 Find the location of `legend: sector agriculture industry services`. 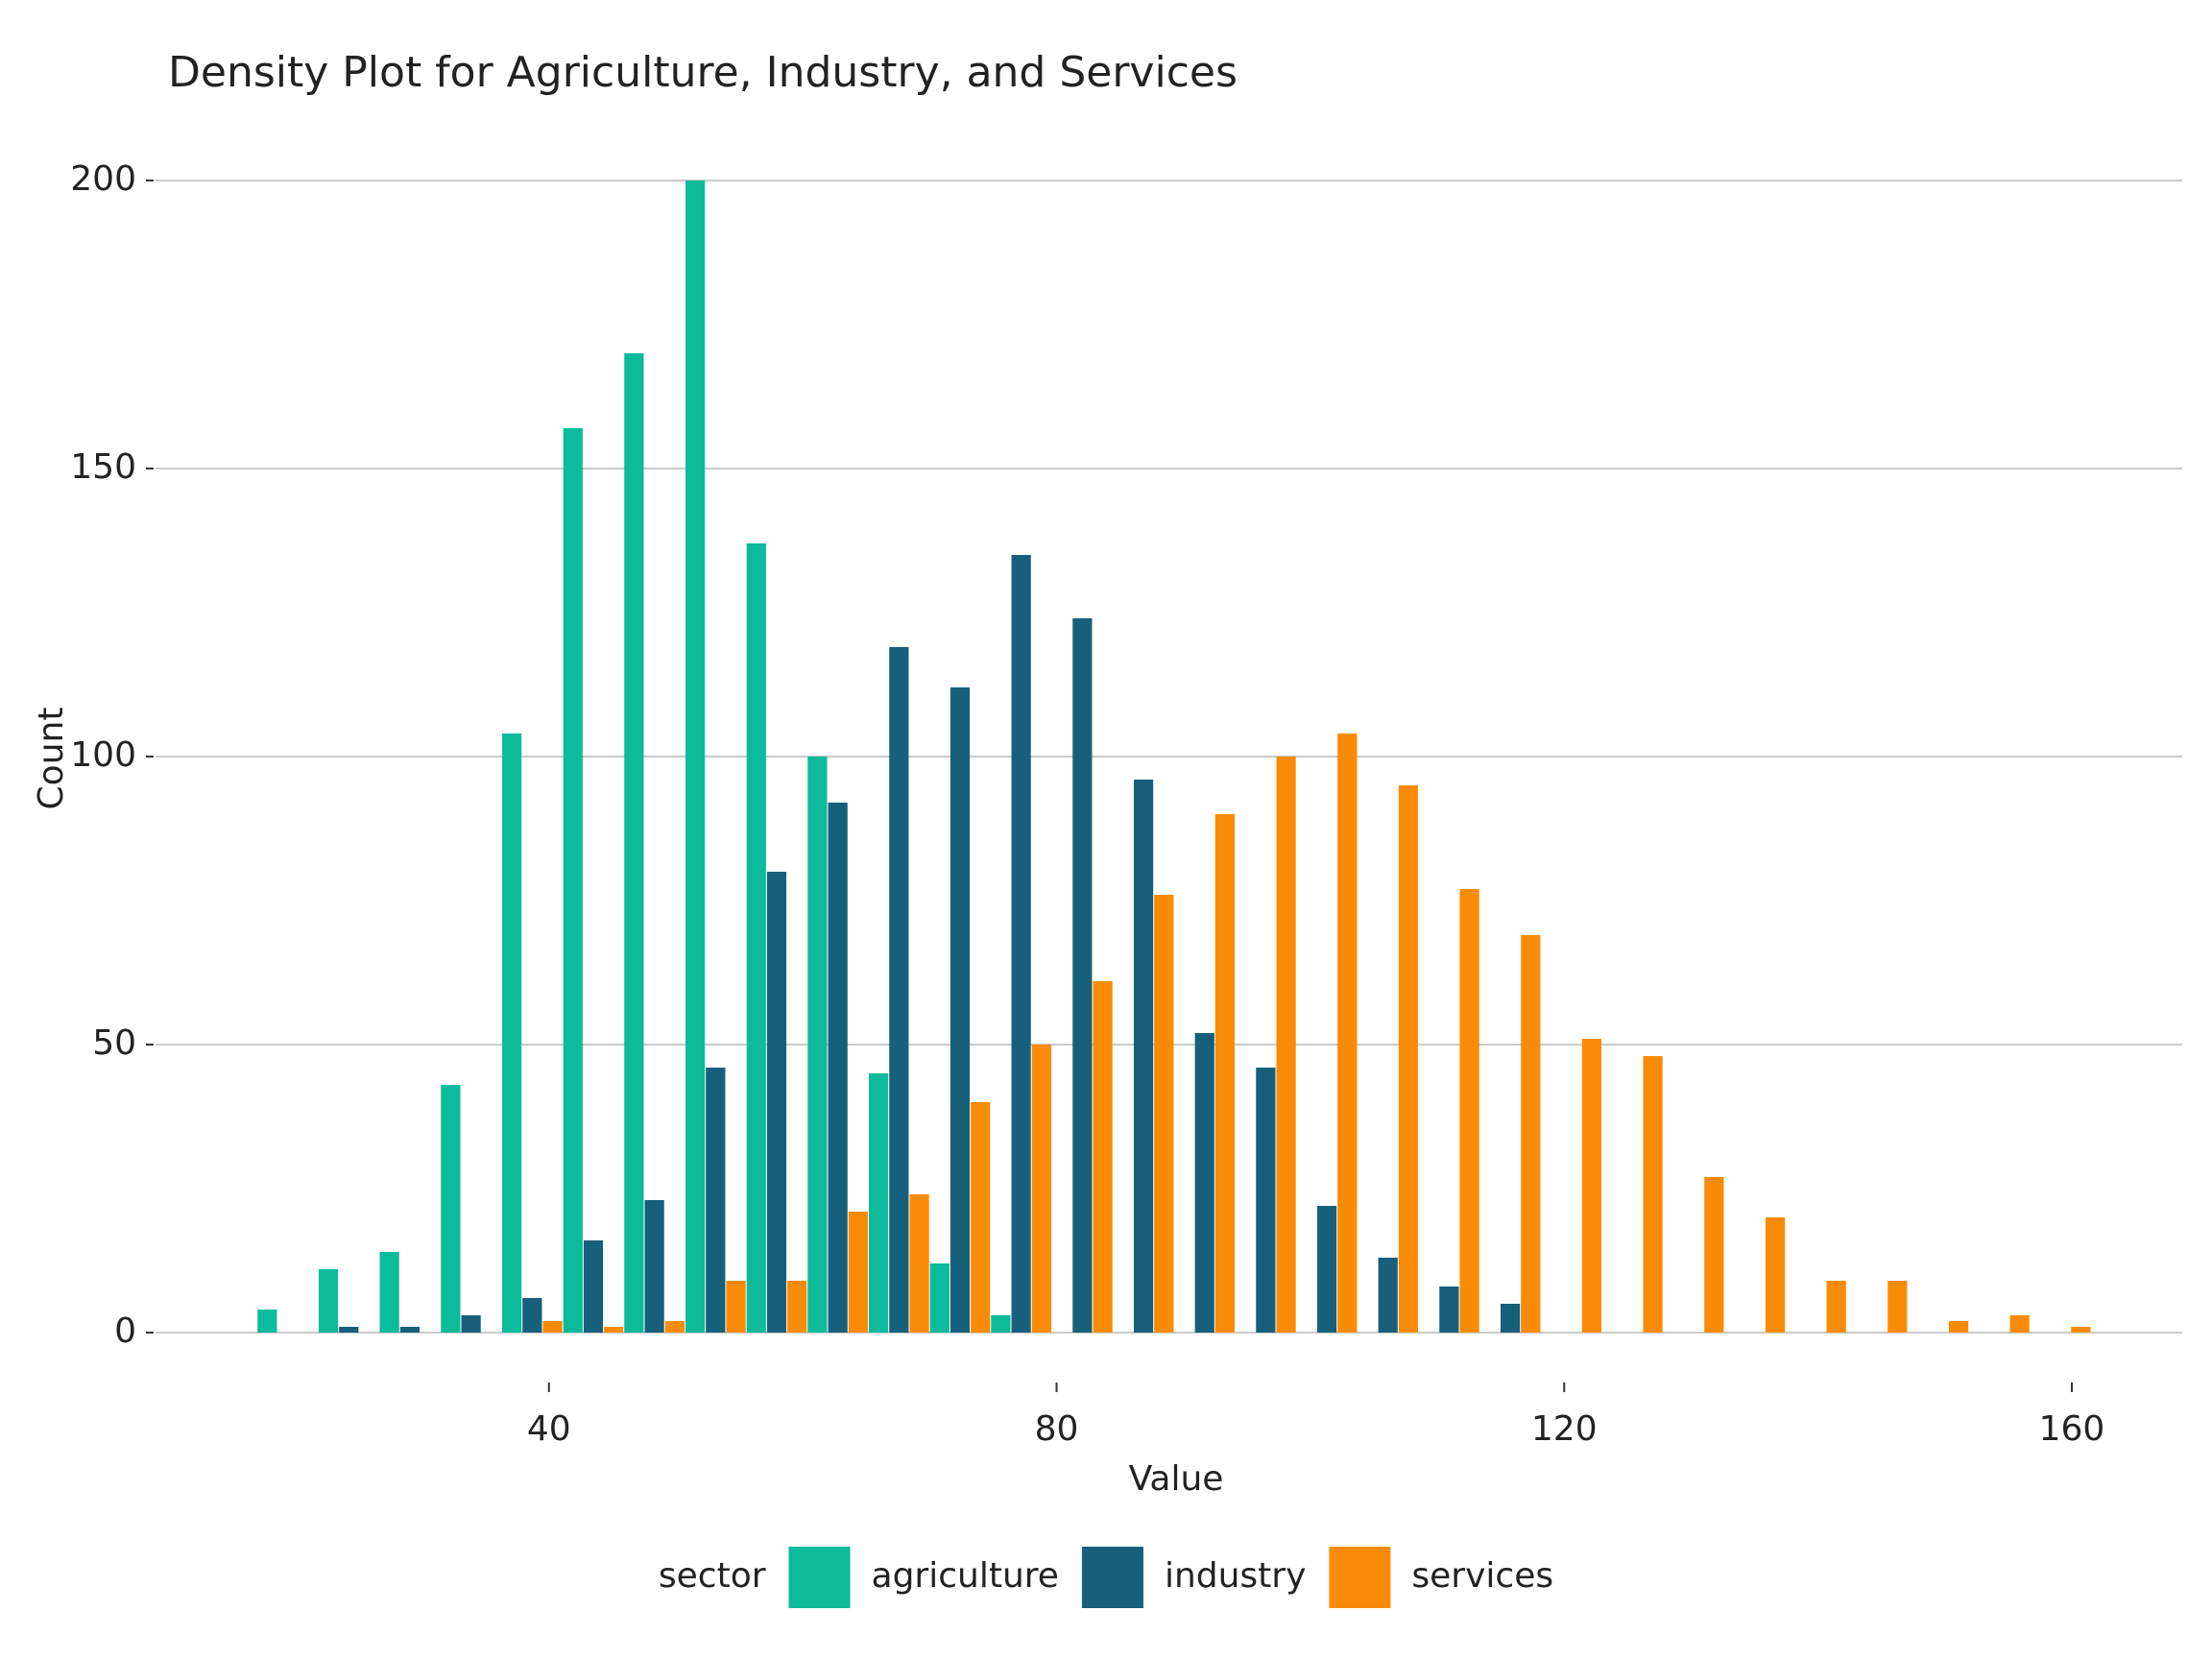

legend: sector agriculture industry services is located at coordinates (1106, 1577).